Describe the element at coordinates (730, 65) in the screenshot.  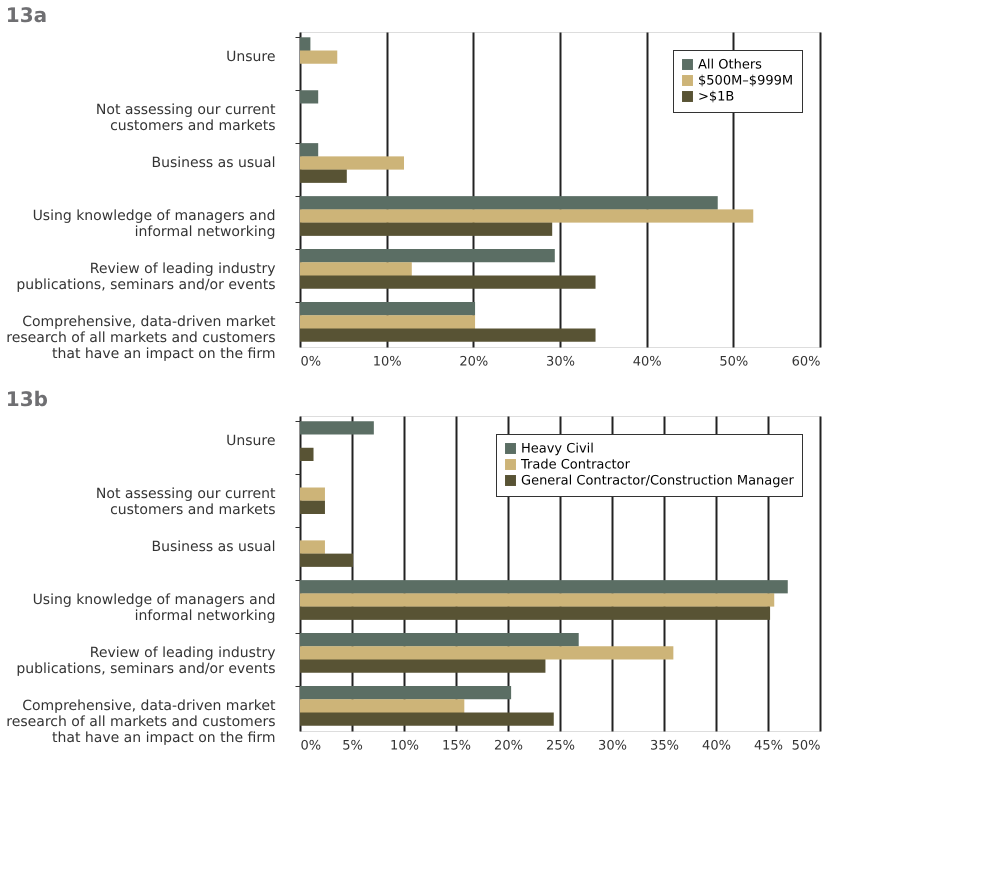
I see `legend-label: All Others` at that location.